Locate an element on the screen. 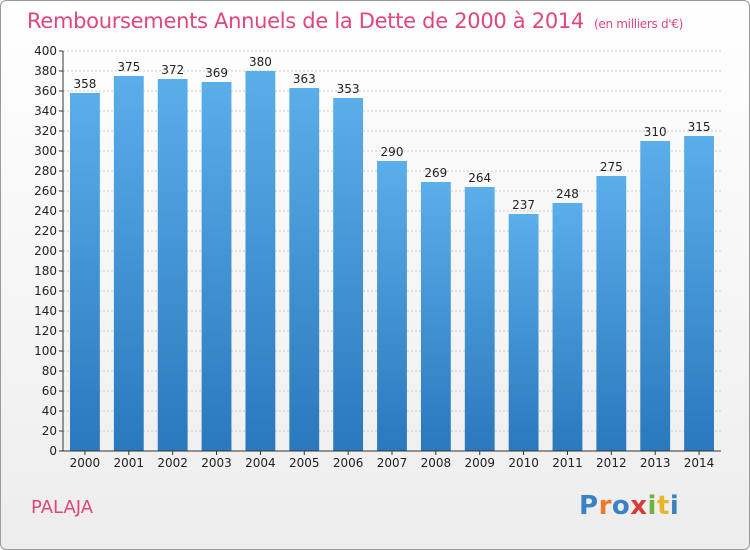 This screenshot has width=750, height=550. y-tick-label: 180 is located at coordinates (45, 271).